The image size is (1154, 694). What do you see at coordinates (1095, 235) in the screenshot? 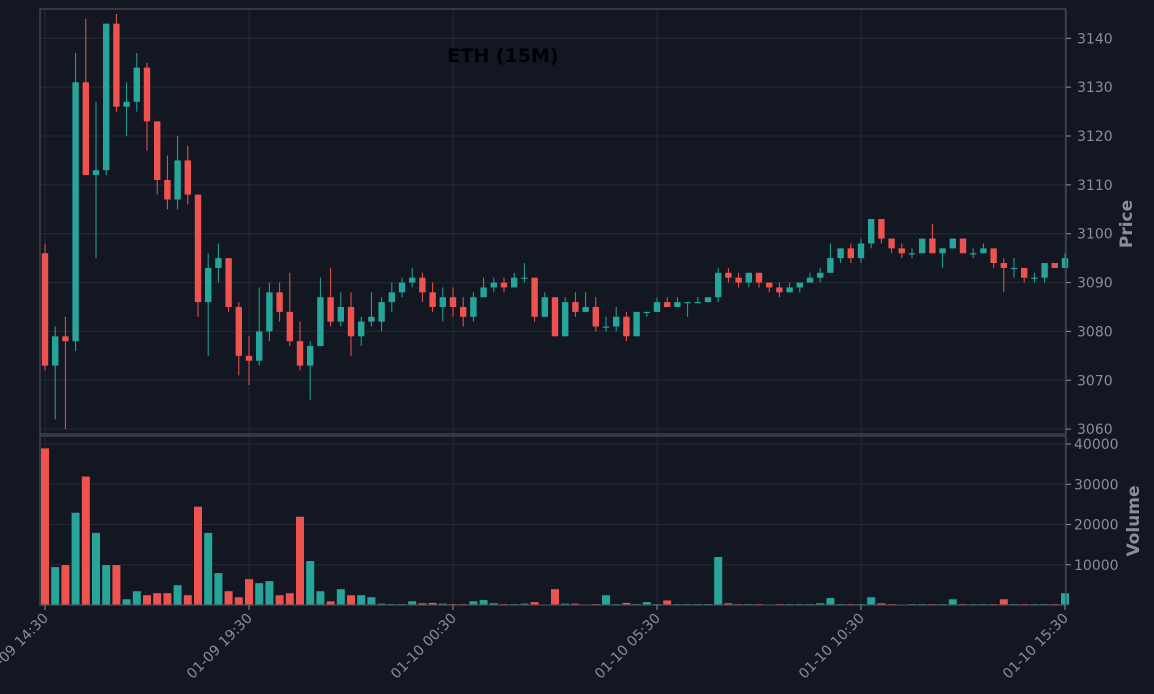
I see `price-tick-label: 3100` at bounding box center [1095, 235].